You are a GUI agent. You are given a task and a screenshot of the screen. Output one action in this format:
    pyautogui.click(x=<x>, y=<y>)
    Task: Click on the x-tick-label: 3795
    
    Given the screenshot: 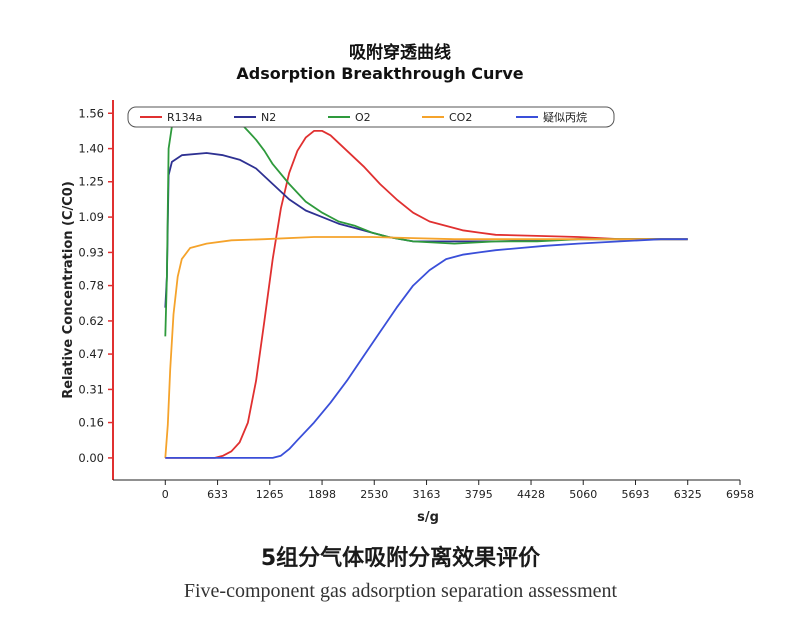 What is the action you would take?
    pyautogui.click(x=479, y=494)
    